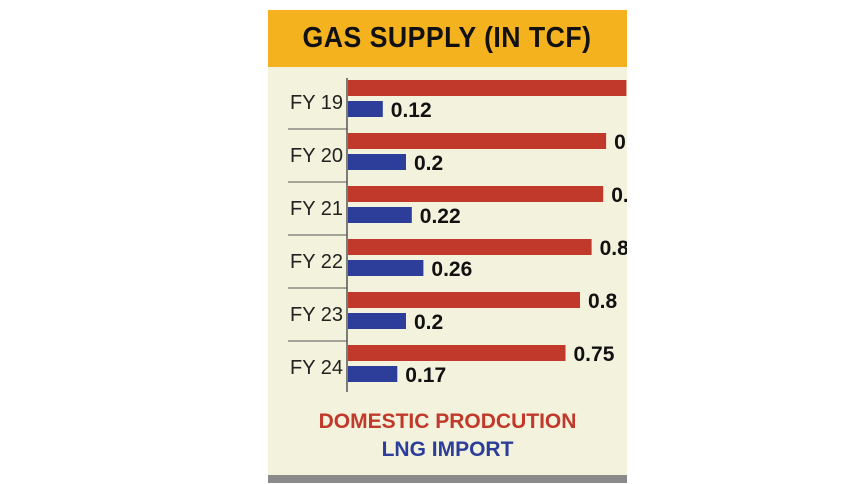  I want to click on domestic-value-label: 0.84, so click(613, 248).